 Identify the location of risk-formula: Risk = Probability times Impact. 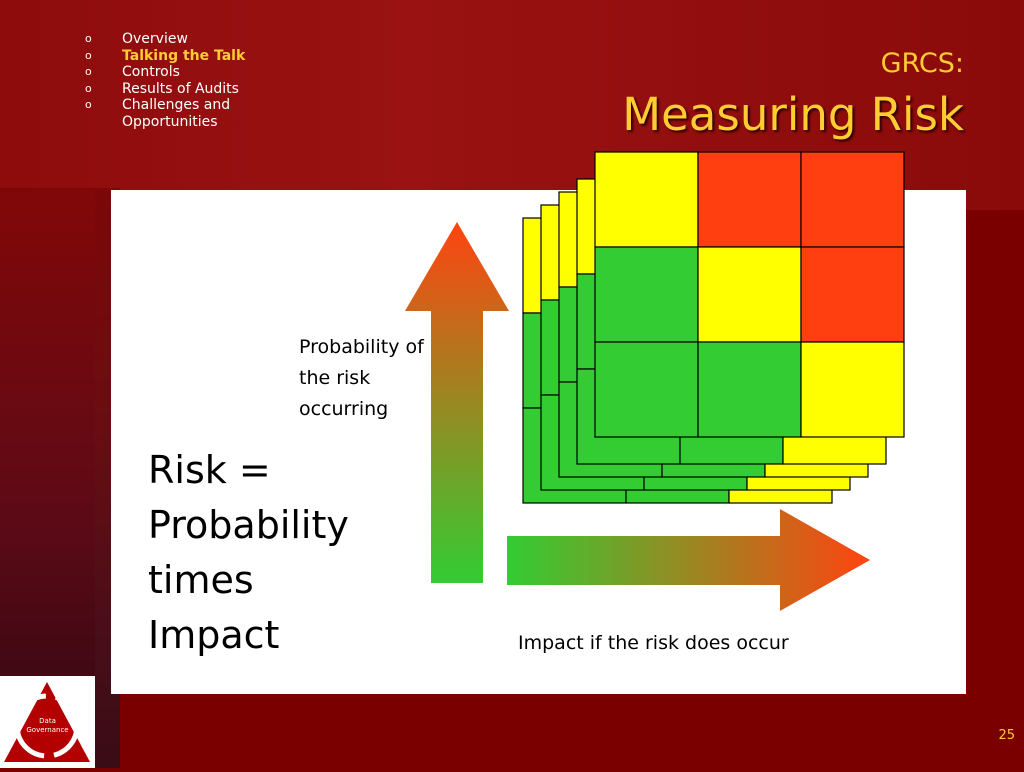
(248, 552).